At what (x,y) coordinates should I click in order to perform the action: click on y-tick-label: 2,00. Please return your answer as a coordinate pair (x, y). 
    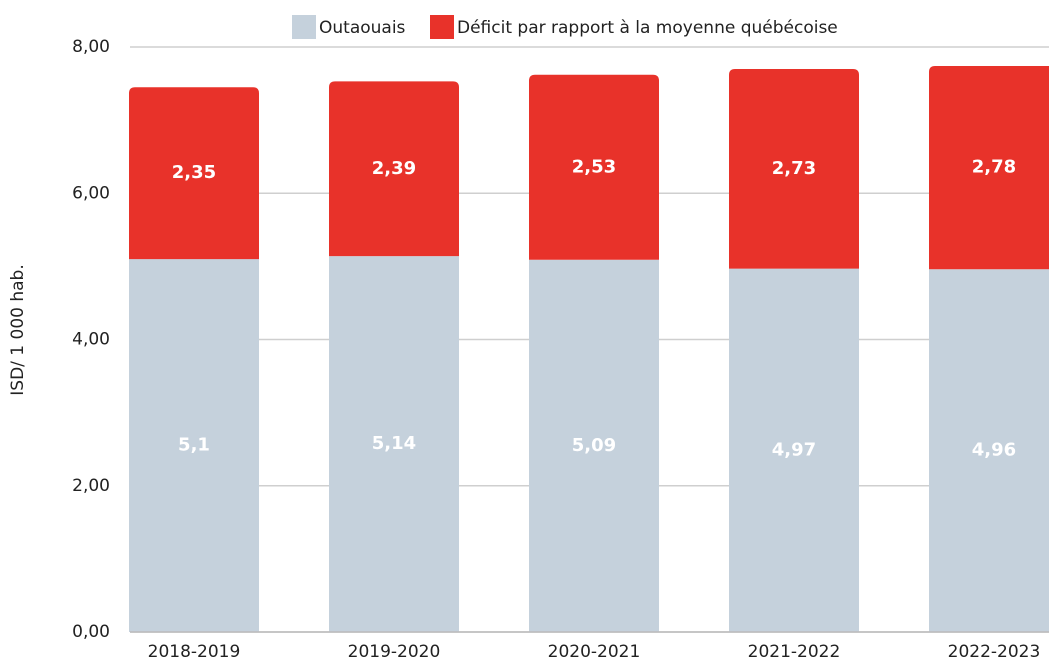
    Looking at the image, I should click on (91, 486).